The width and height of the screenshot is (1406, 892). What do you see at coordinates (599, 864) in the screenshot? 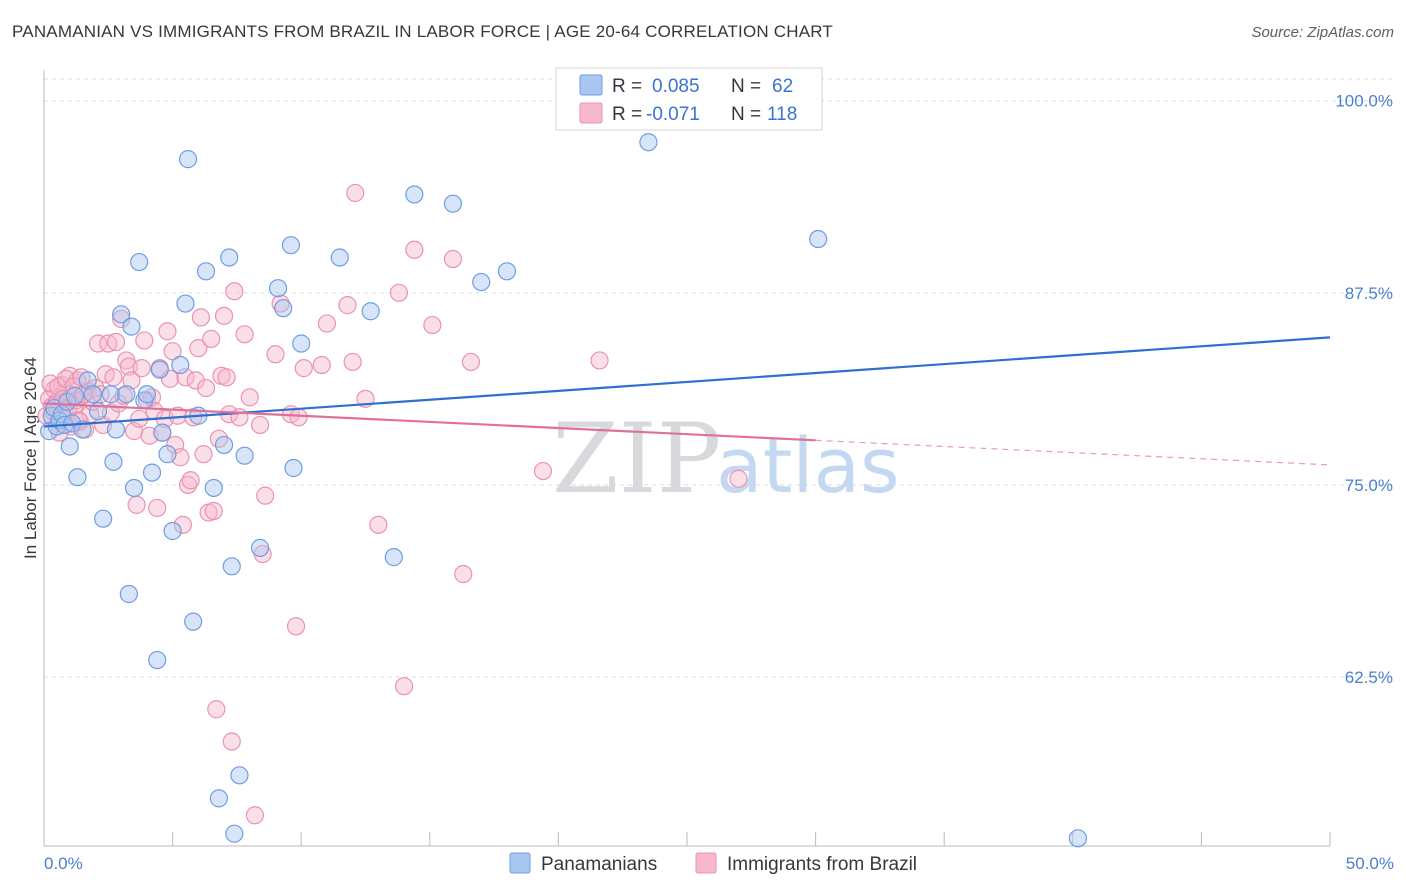
I see `bottom-legend-label-panamanians: Panamanians` at bounding box center [599, 864].